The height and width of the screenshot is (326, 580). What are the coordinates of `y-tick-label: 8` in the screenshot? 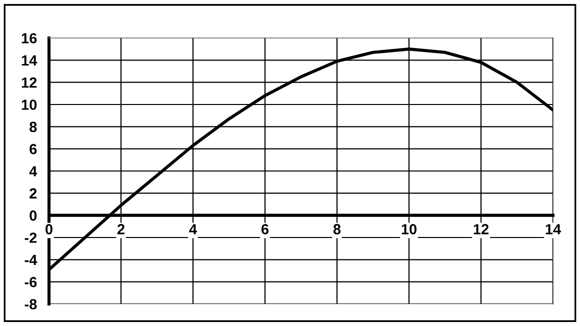 It's located at (33, 127).